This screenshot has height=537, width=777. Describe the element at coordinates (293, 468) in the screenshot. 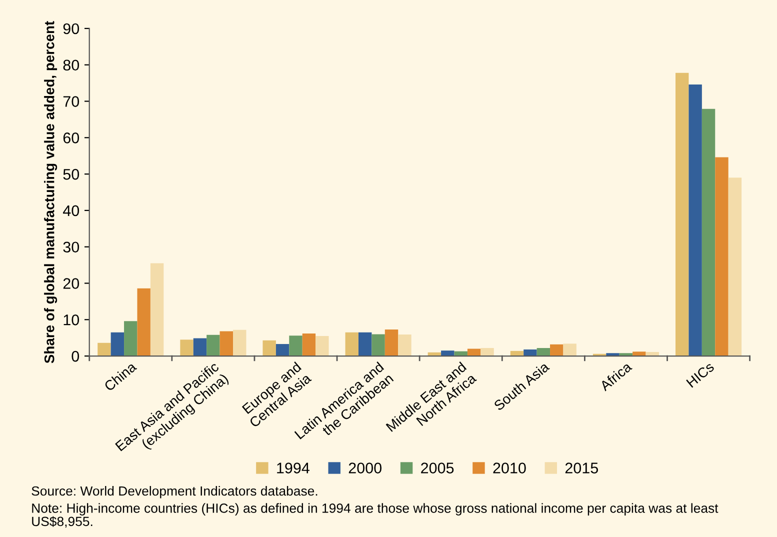

I see `legend-label: 1994` at that location.